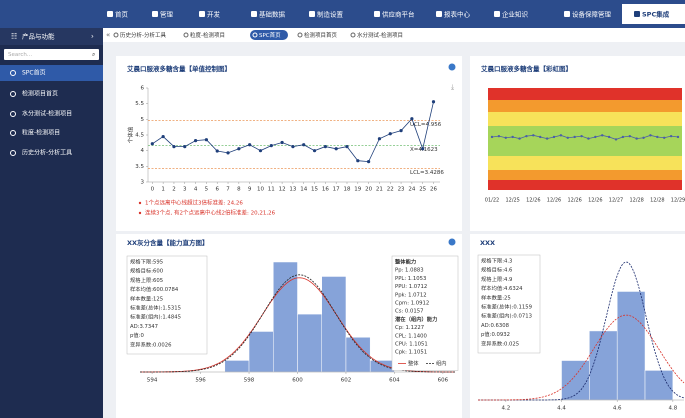  I want to click on x-tick-label: 5, so click(207, 190).